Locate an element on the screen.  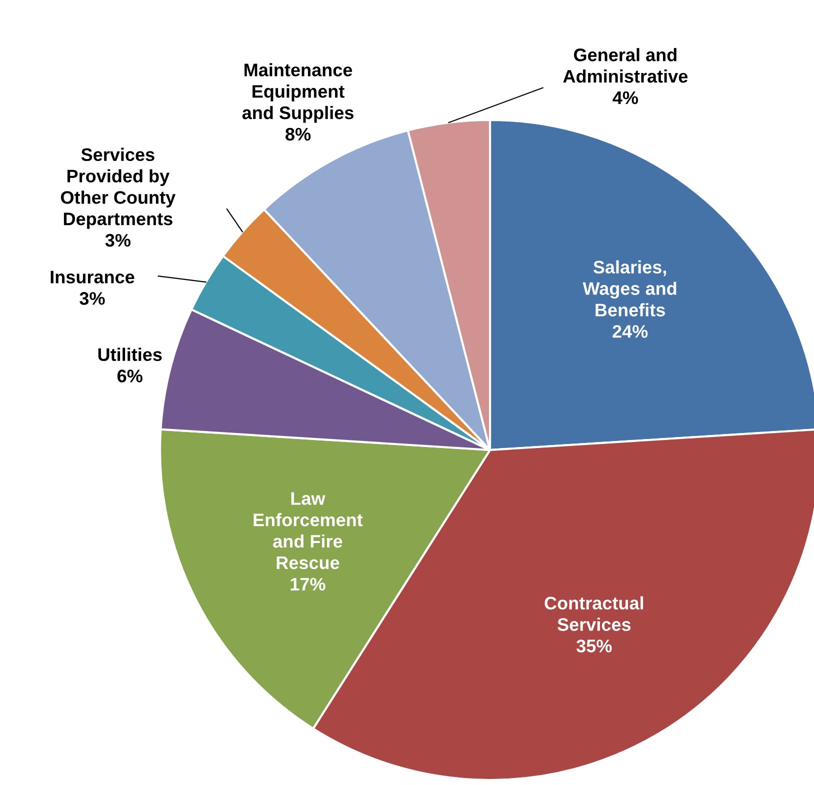
slice-label: Services Provided by Other County Departments is located at coordinates (118, 188).